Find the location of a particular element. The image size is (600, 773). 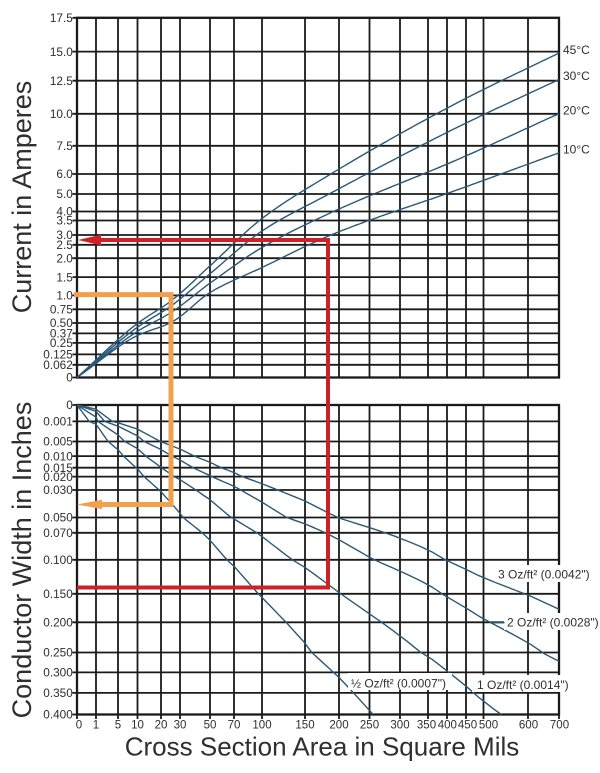

svg-text: 2.5 is located at coordinates (64, 245).